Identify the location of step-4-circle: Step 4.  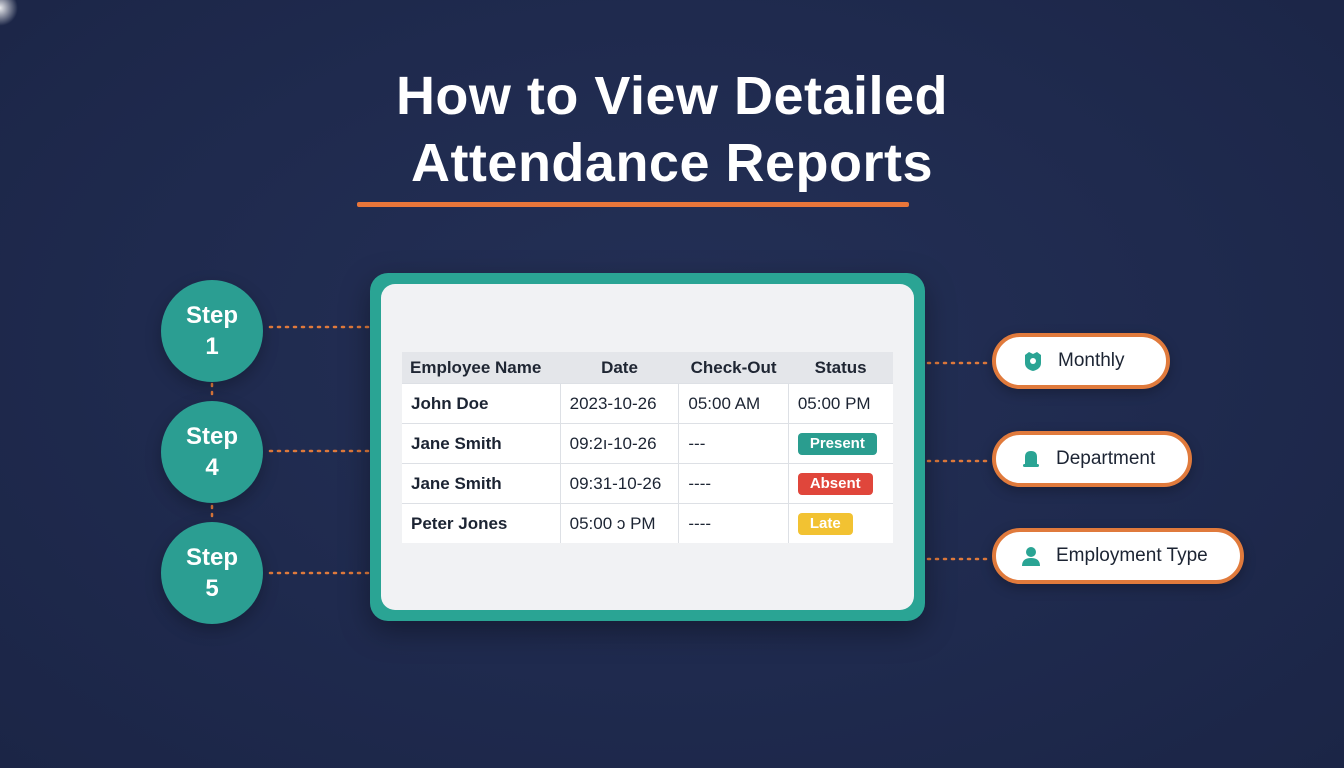
(212, 452).